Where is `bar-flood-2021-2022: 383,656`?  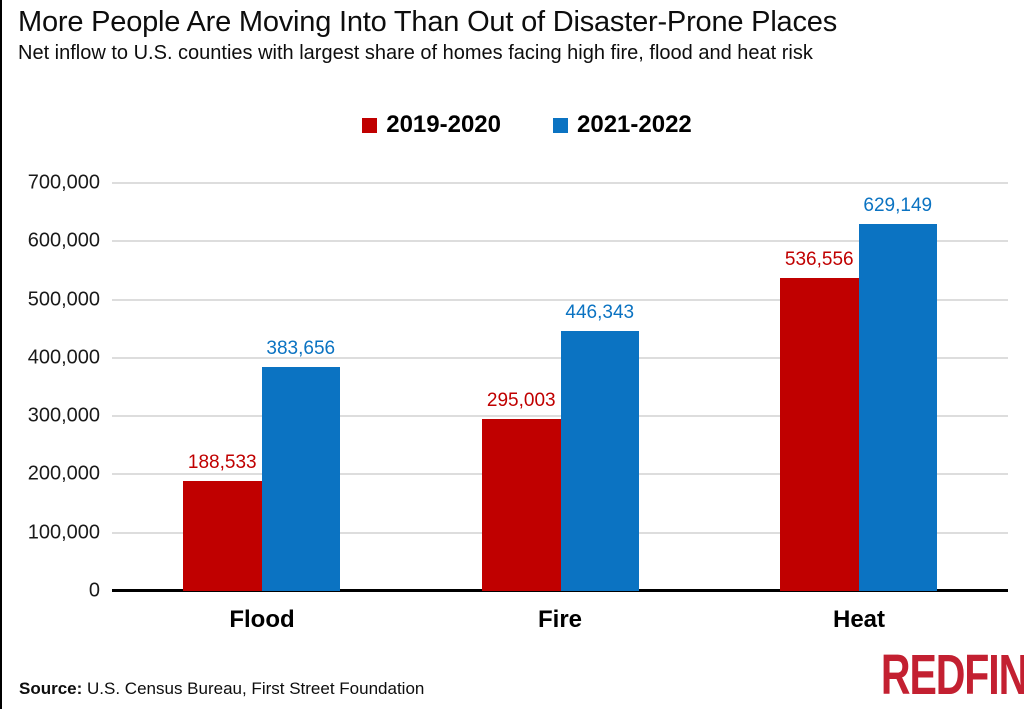
bar-flood-2021-2022: 383,656 is located at coordinates (300, 464).